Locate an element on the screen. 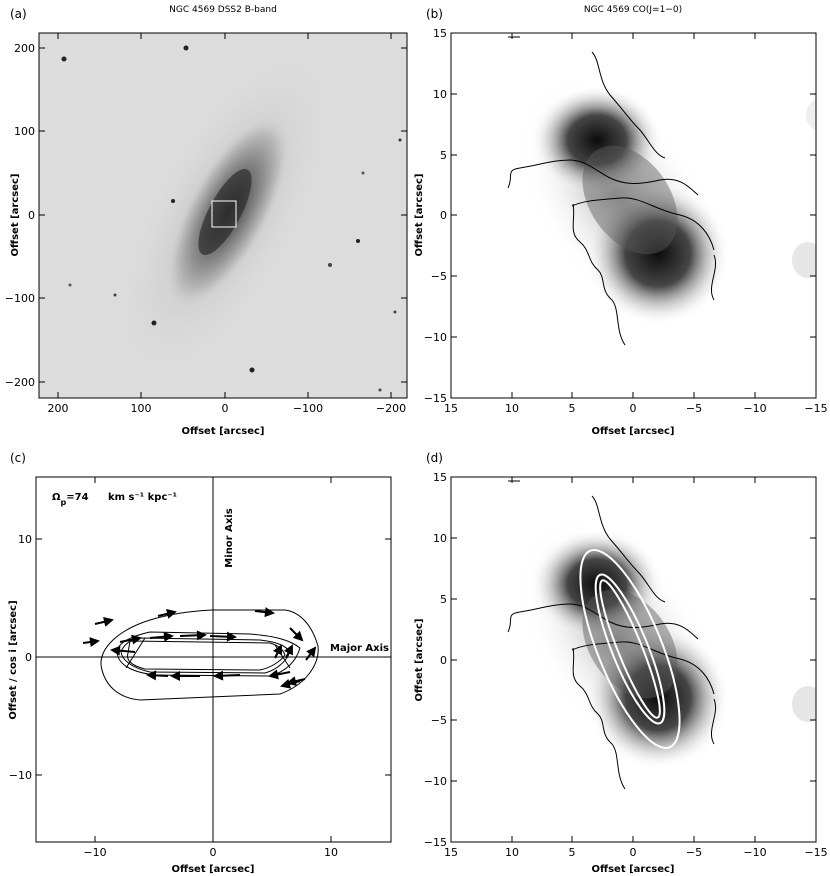  omega-annotation: Ωp=74 is located at coordinates (70, 499).